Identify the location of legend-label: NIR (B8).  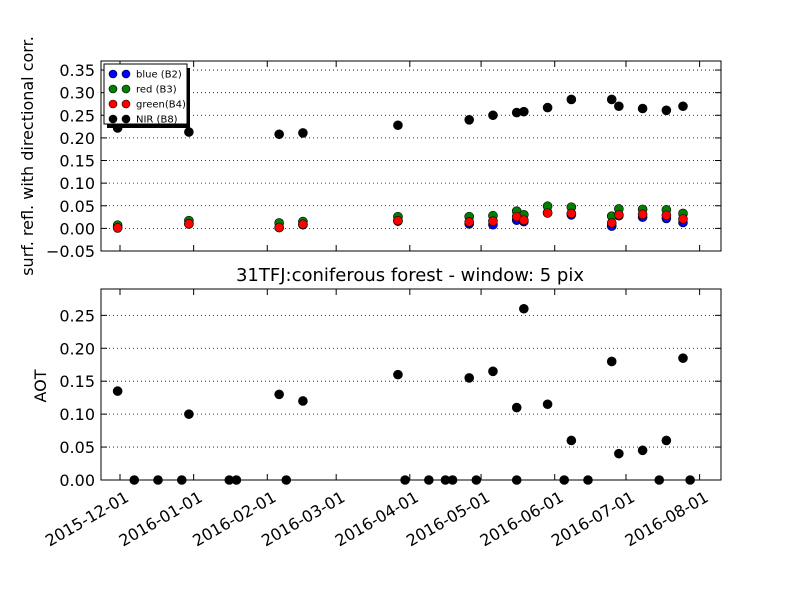
(157, 120).